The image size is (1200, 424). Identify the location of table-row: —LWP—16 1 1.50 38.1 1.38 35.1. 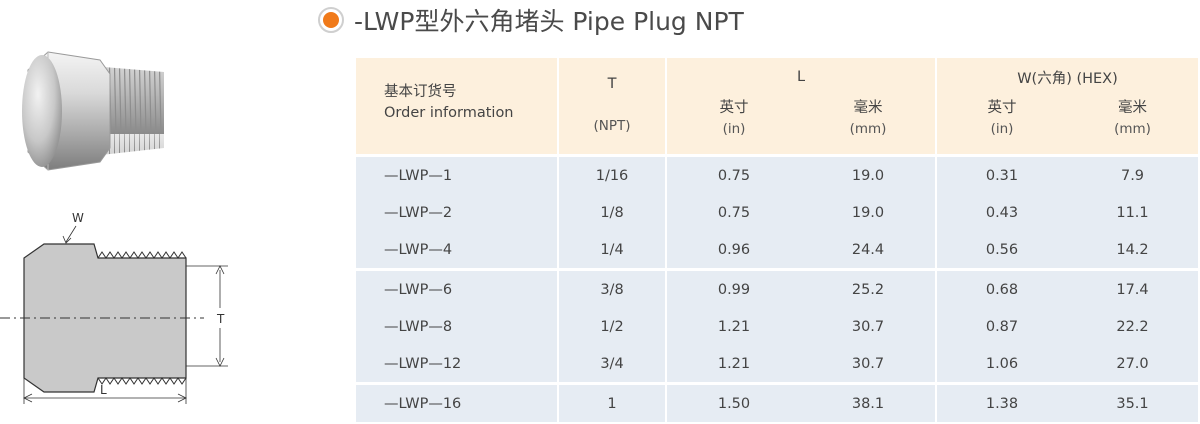
(777, 402).